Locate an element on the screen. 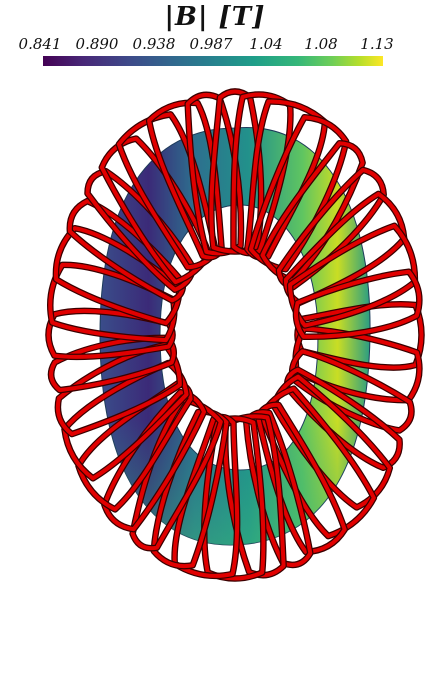 The width and height of the screenshot is (430, 677). colorbar-tick: 1.13 is located at coordinates (377, 44).